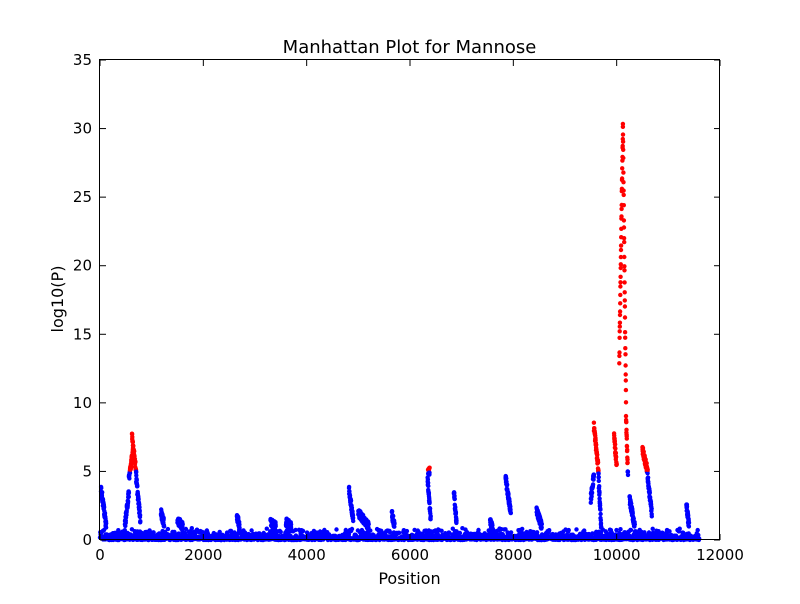  Describe the element at coordinates (100, 555) in the screenshot. I see `x-tick-label: 0` at that location.